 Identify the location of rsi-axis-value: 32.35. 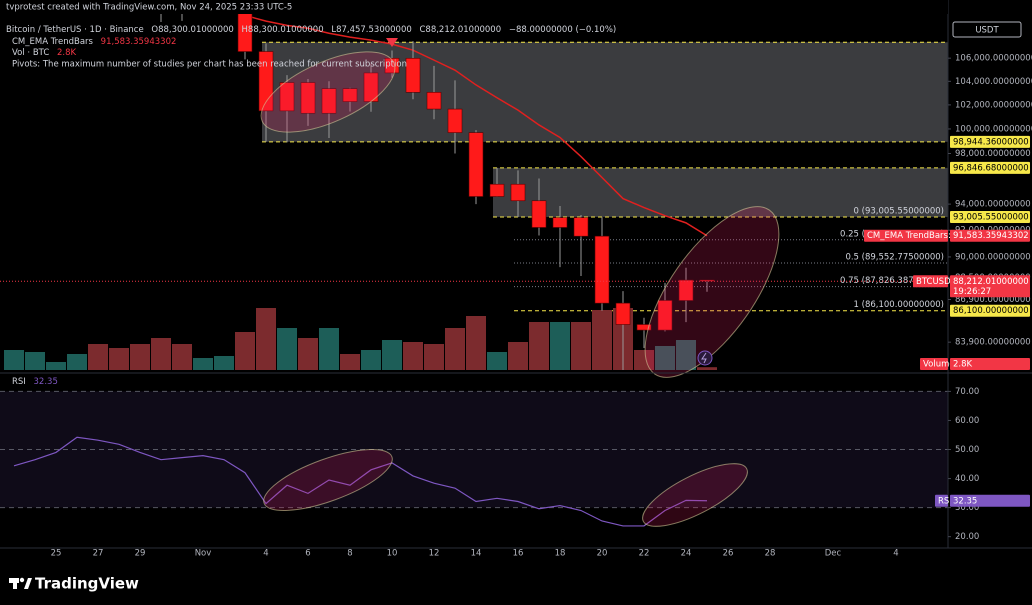
(965, 501).